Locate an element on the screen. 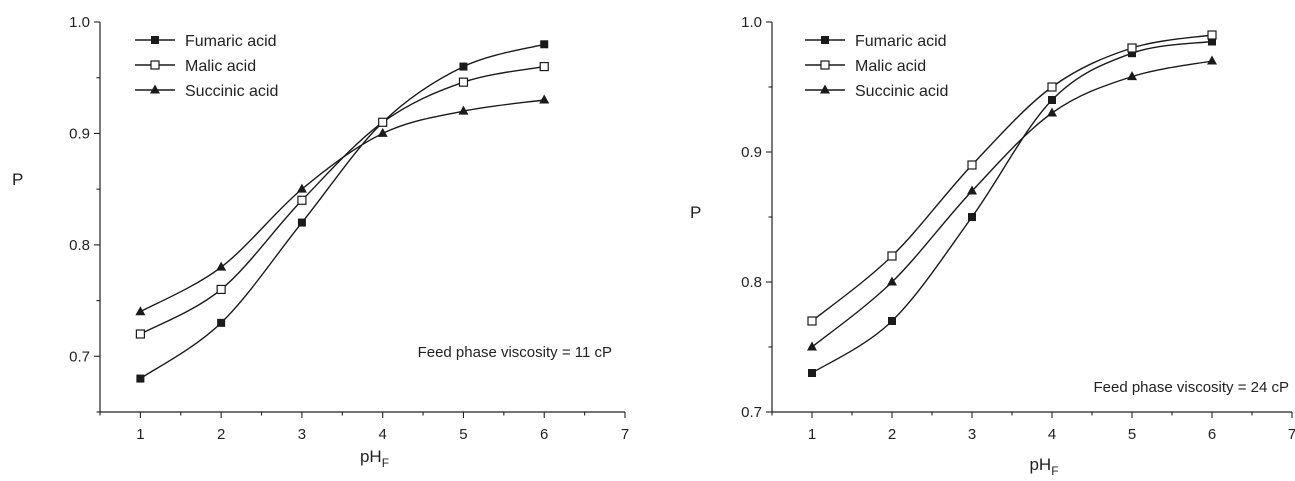  series-succinic-acid is located at coordinates (342, 205).